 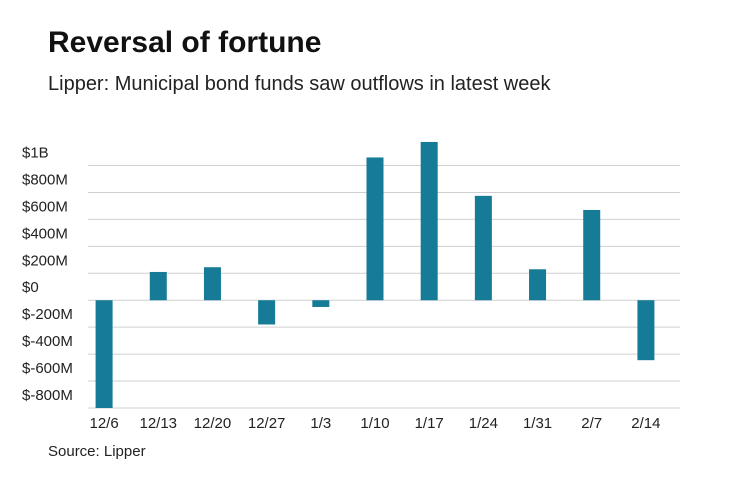 I want to click on x-tick-label: 1/10, so click(x=374, y=423).